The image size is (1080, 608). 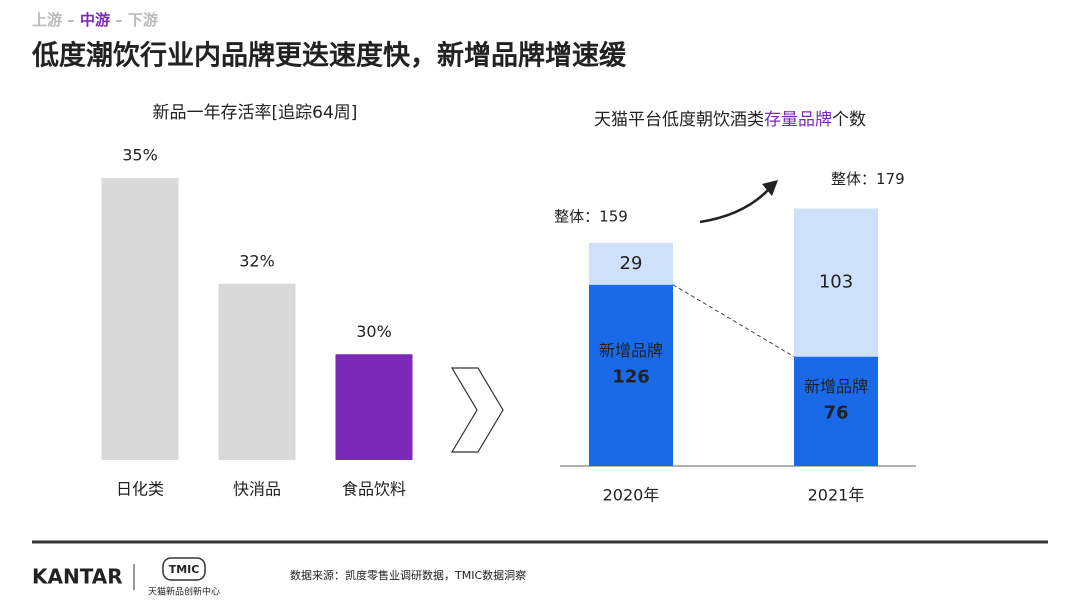 I want to click on chart-title-part: 新品一年存活率[追踪64周], so click(x=255, y=113).